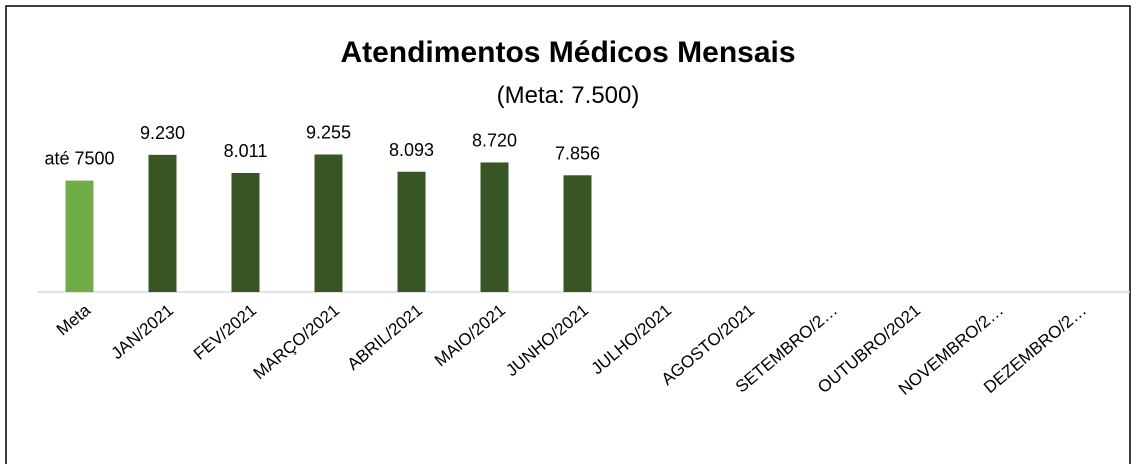 This screenshot has width=1136, height=464. What do you see at coordinates (79, 159) in the screenshot?
I see `value-label: até 7500` at bounding box center [79, 159].